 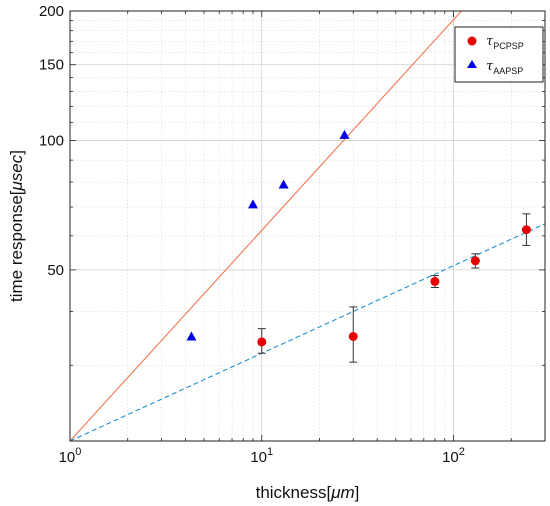 I want to click on legend-box, so click(x=499, y=54).